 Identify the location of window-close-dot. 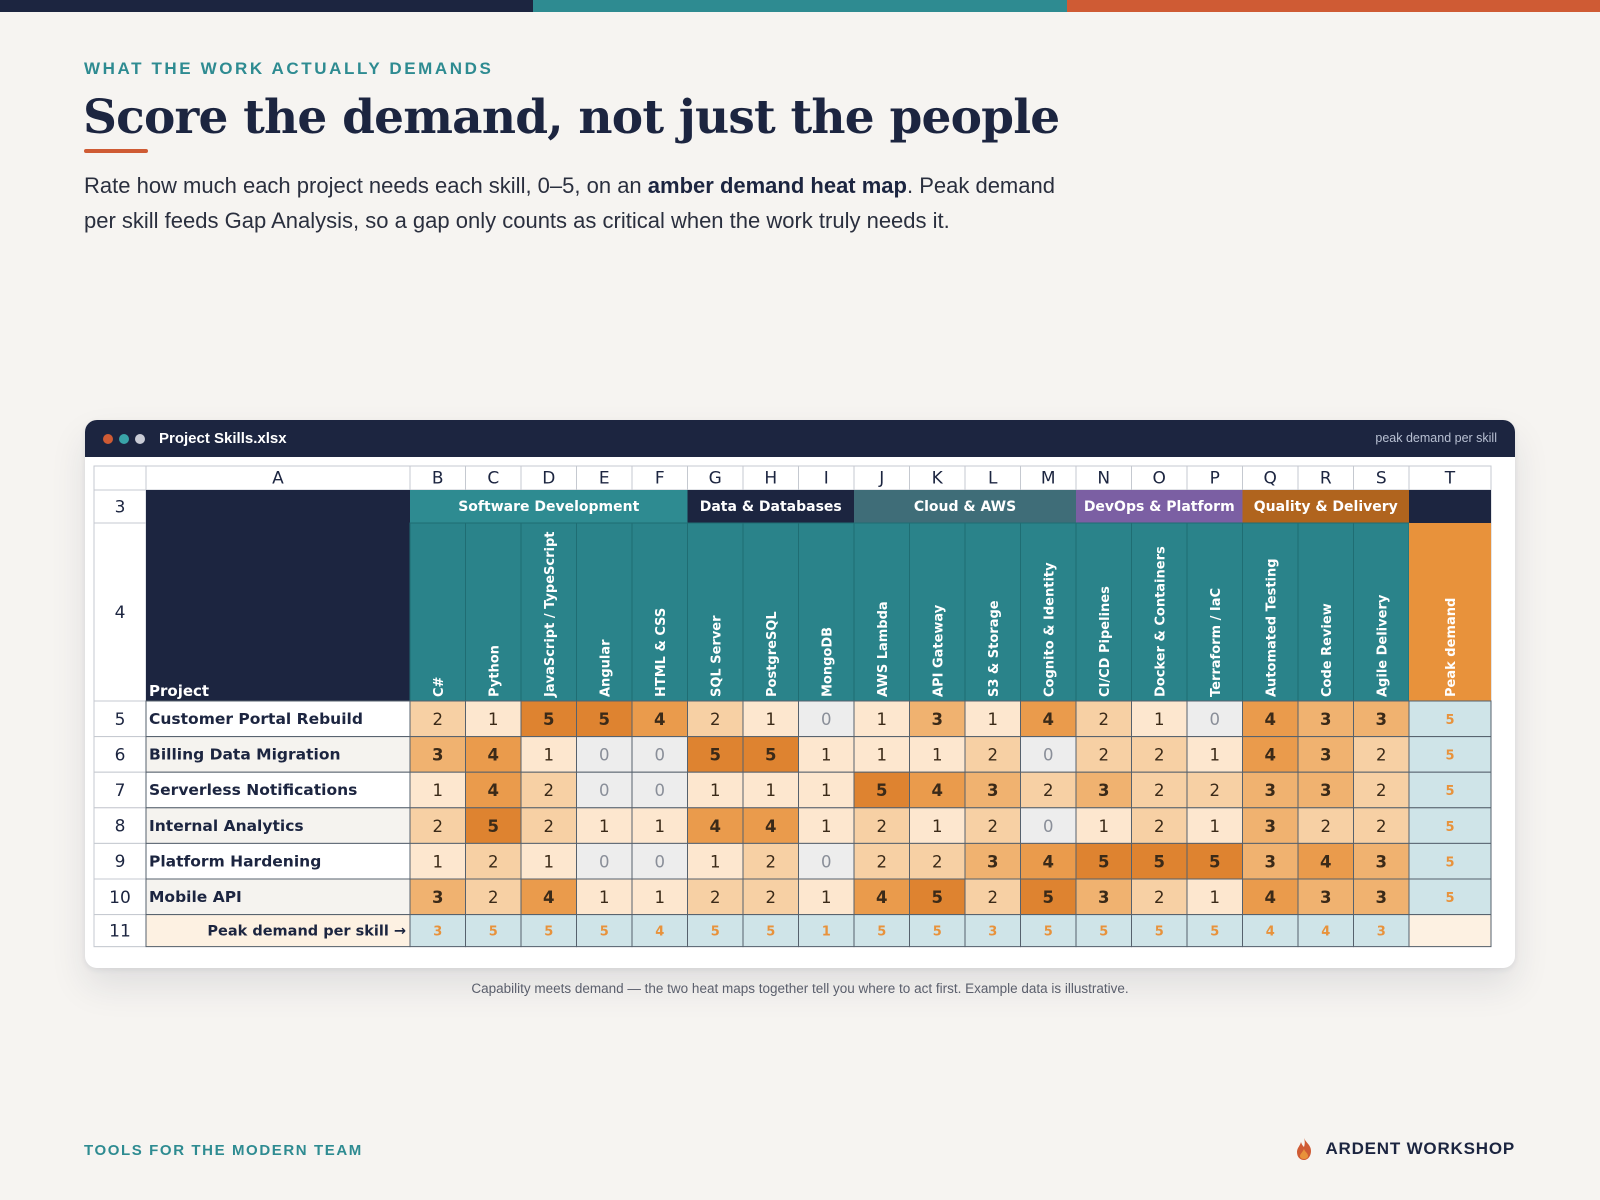
(108, 438).